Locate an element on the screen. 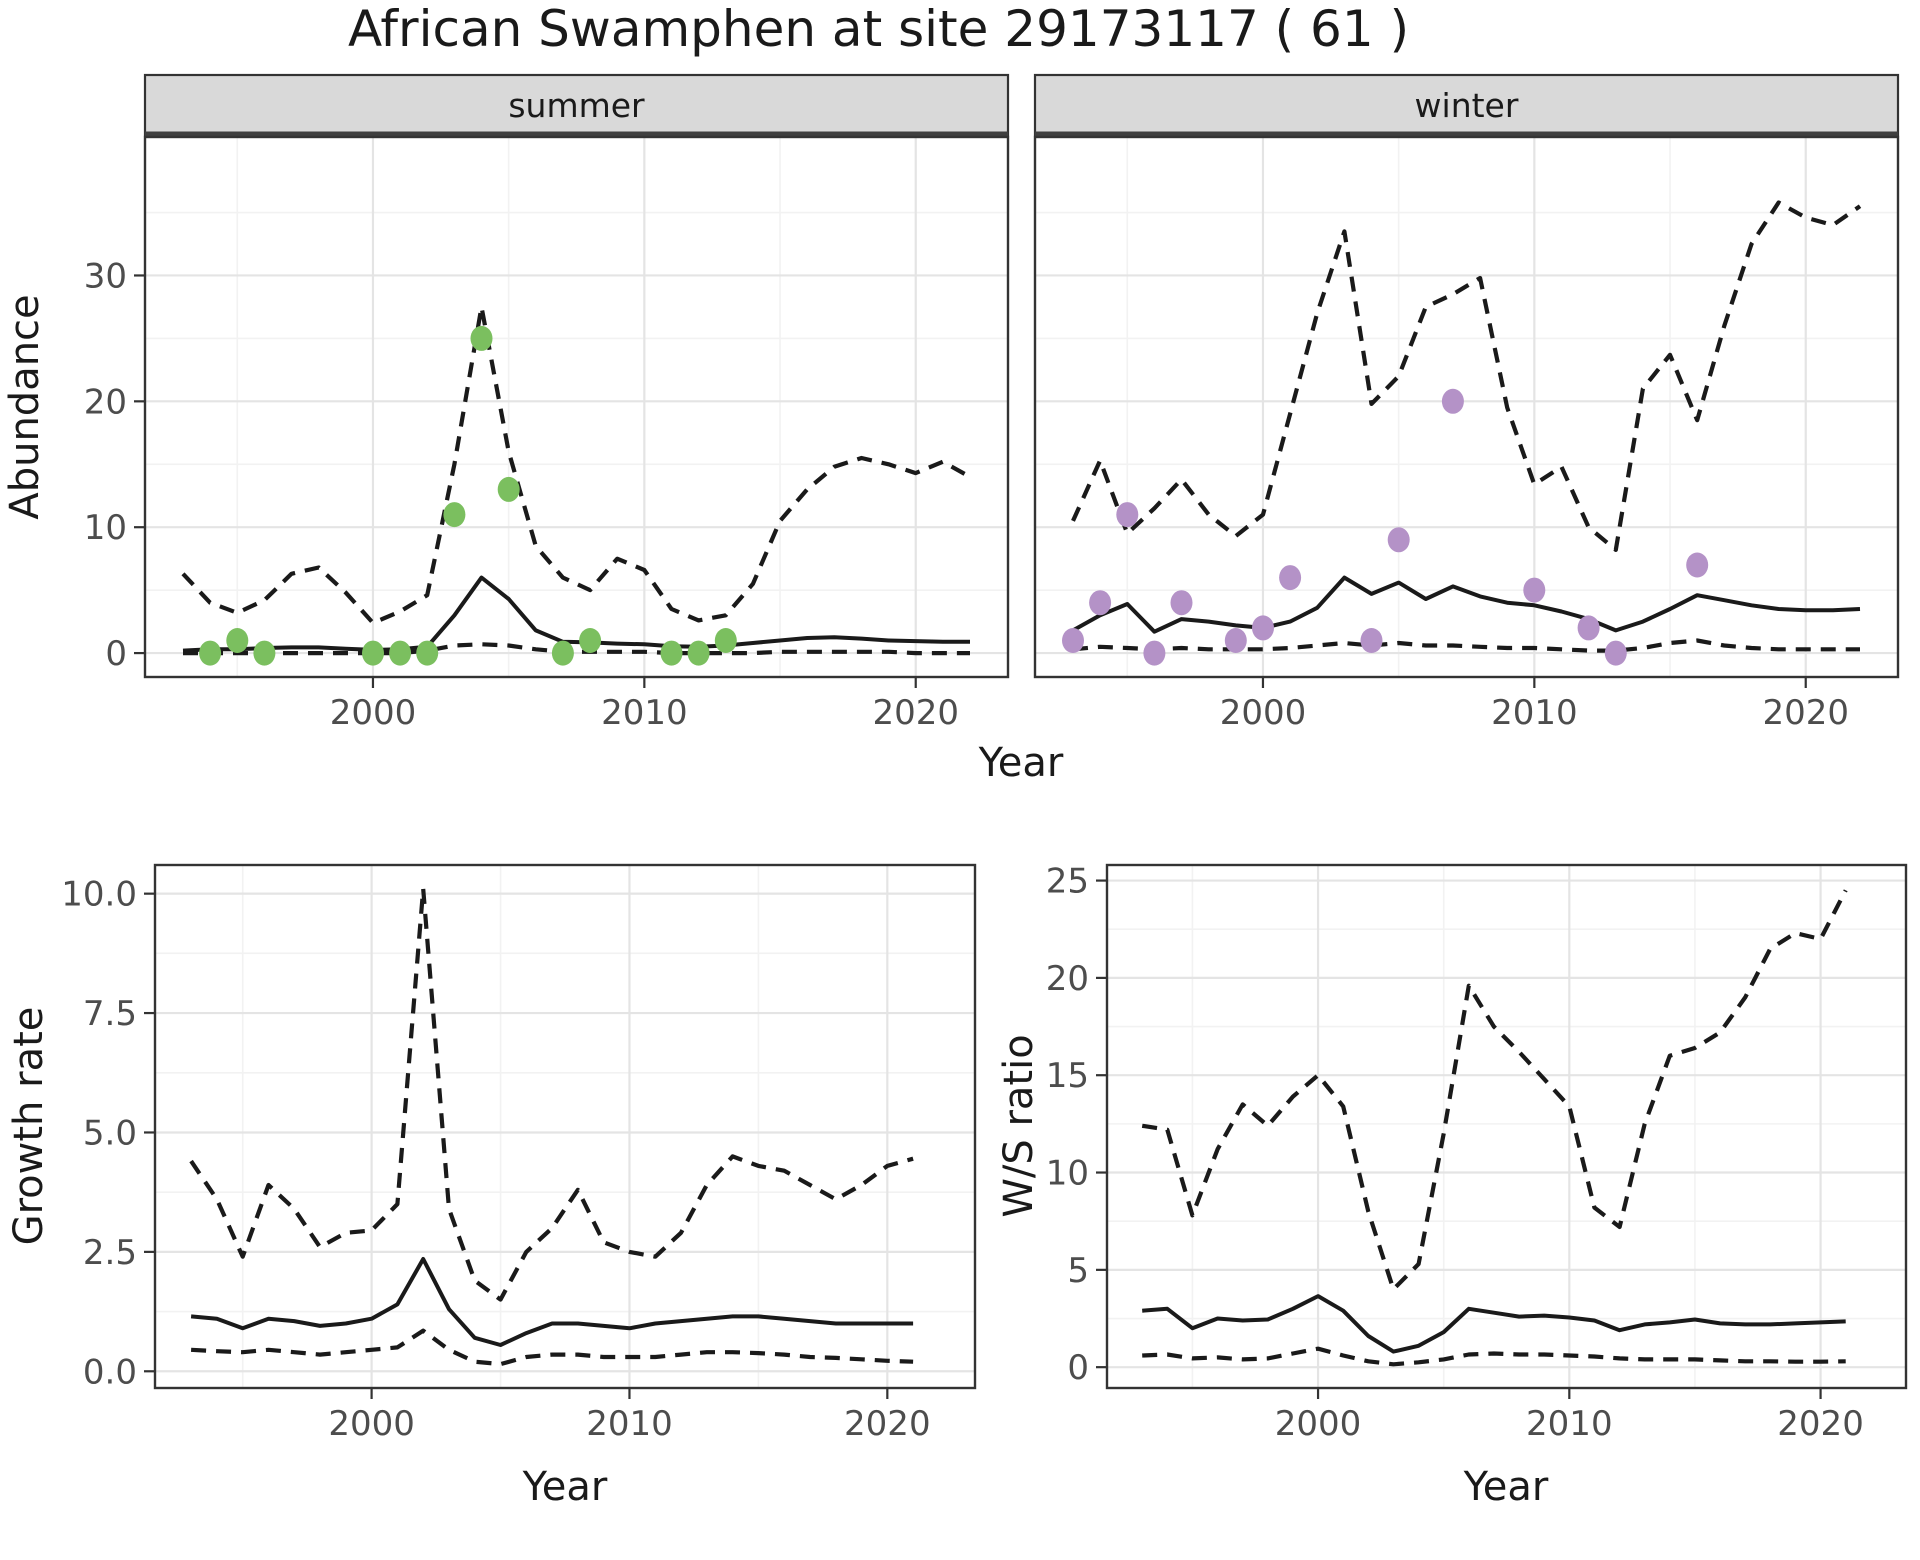  facet-strip-label: winter is located at coordinates (1467, 105).